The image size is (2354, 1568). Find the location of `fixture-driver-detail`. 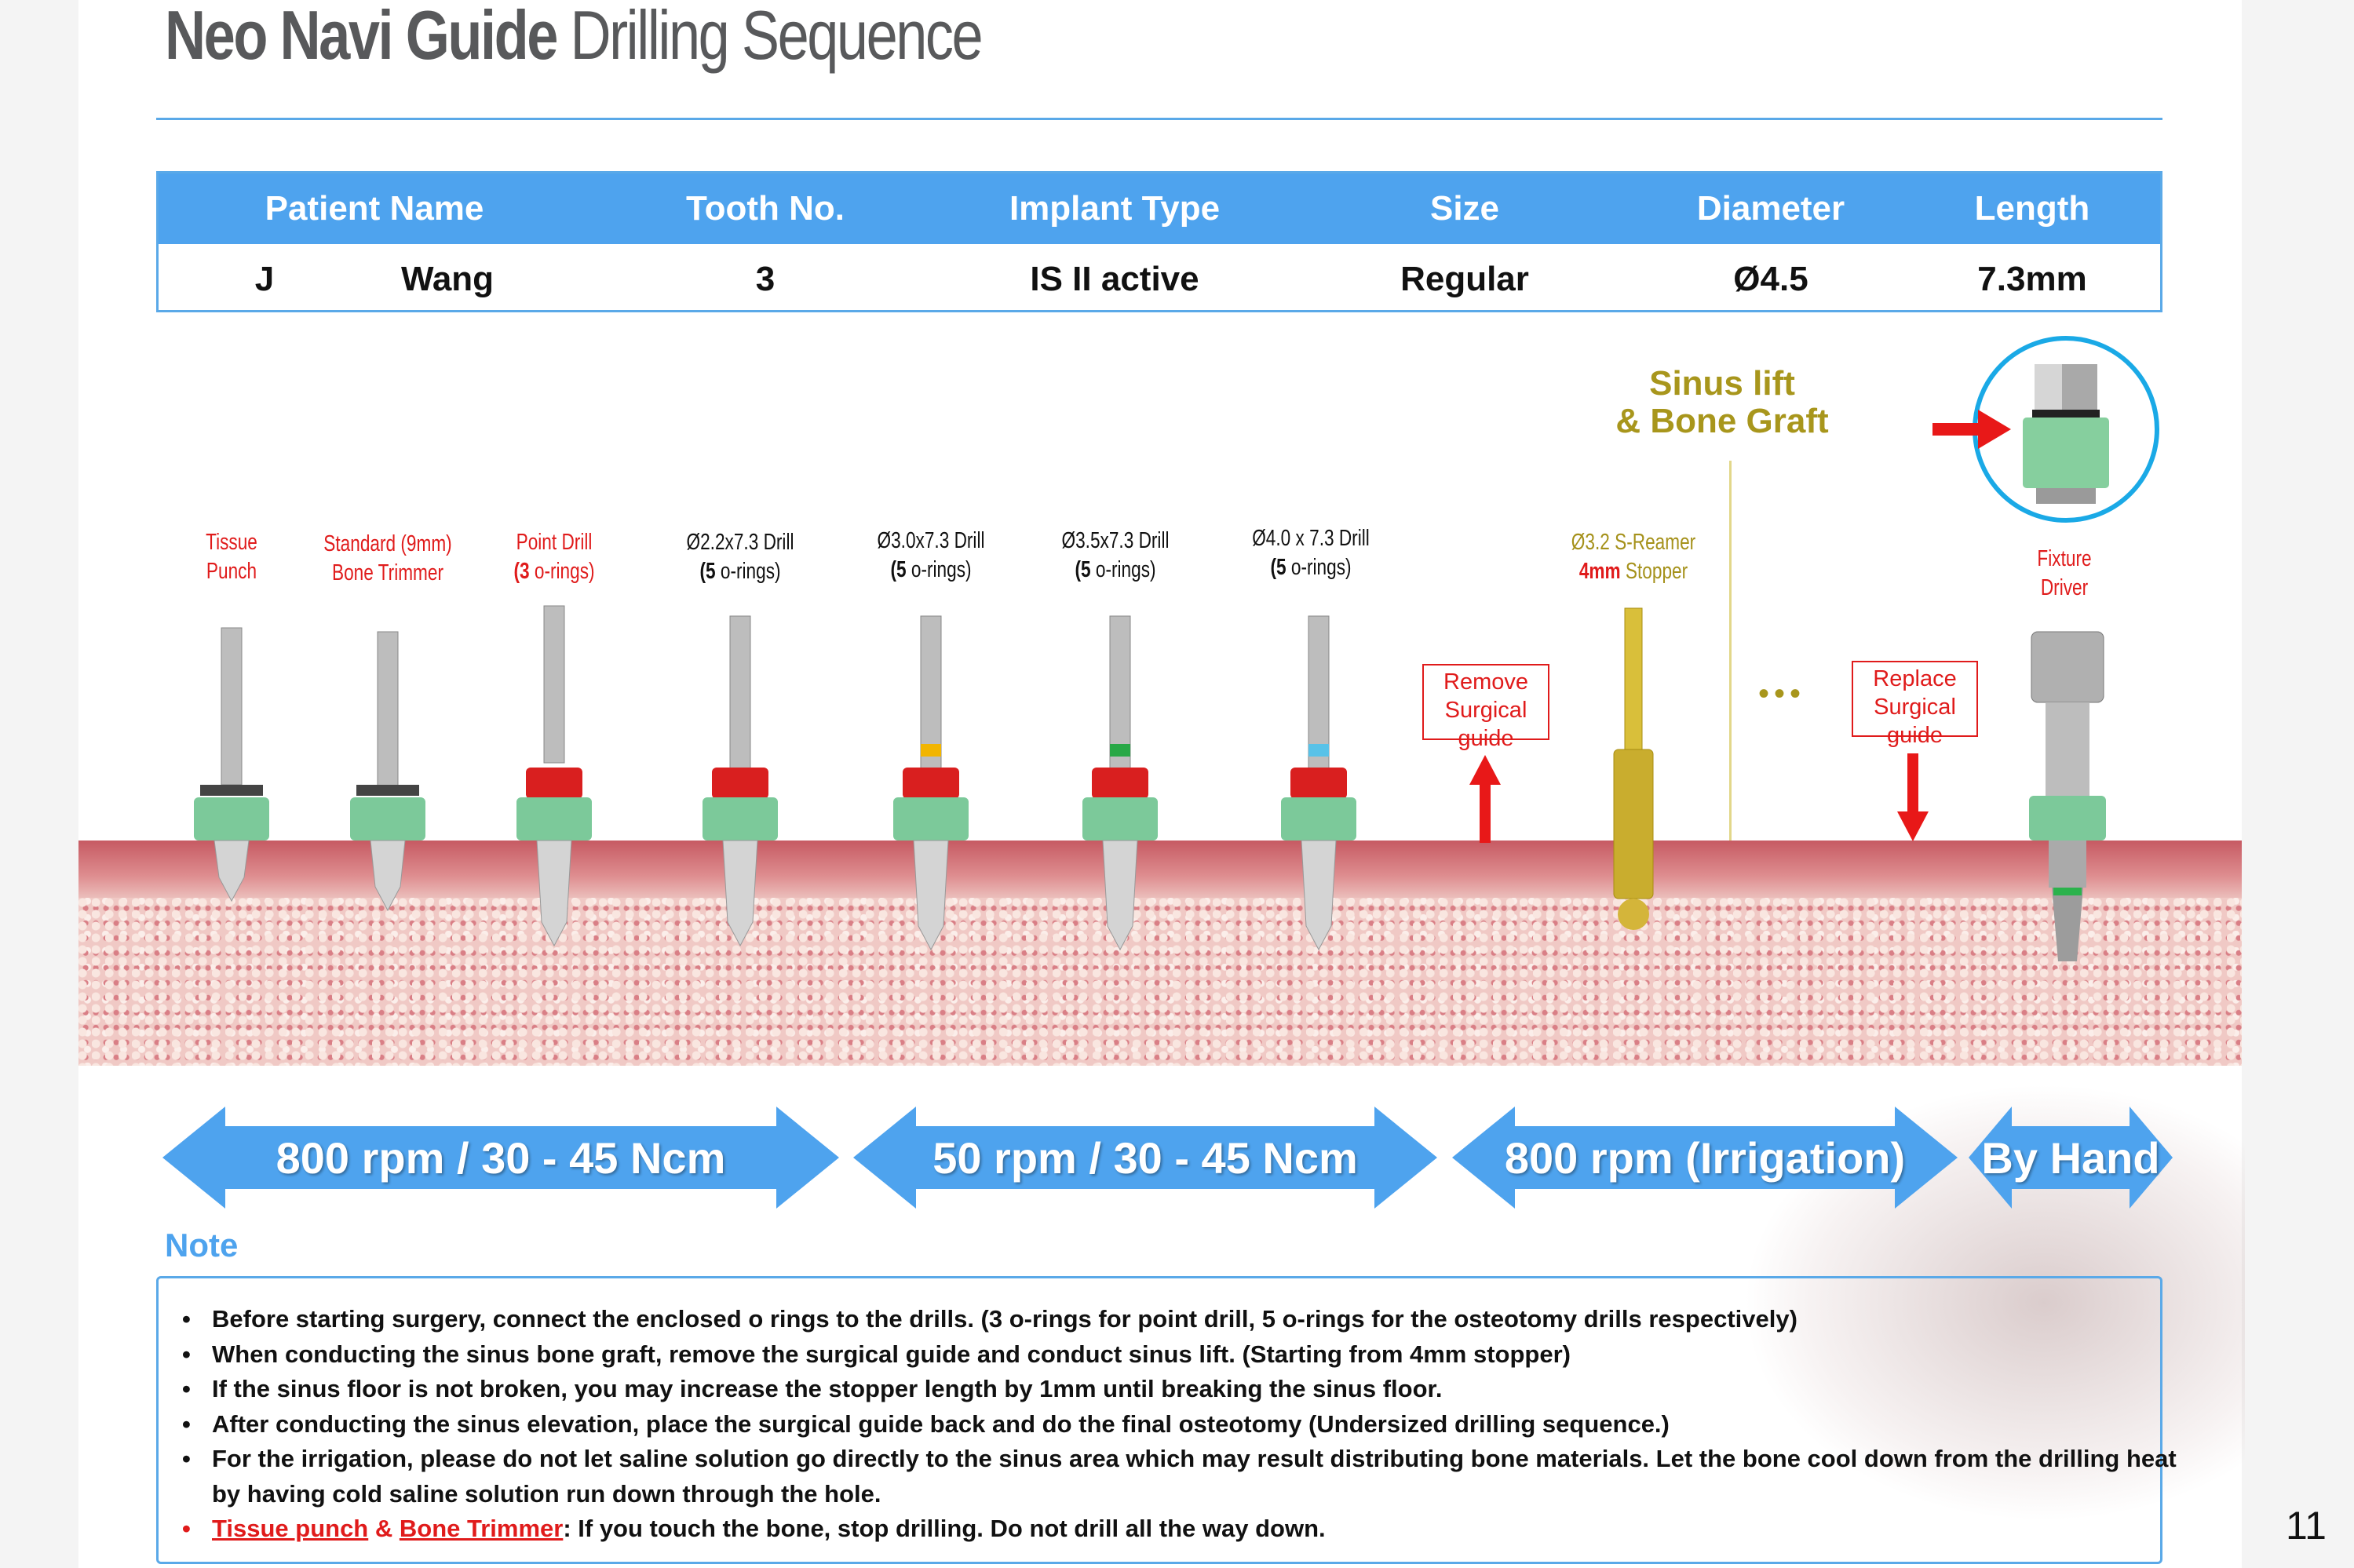

fixture-driver-detail is located at coordinates (2066, 434).